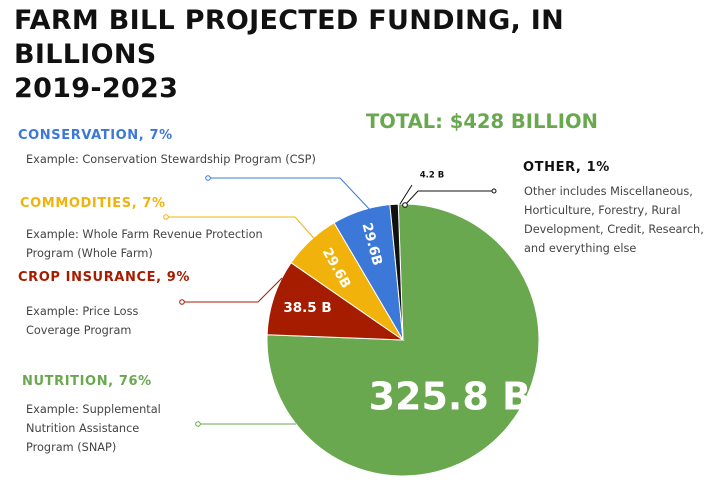 Image resolution: width=728 pixels, height=488 pixels. I want to click on leader-dot-commodities, so click(166, 217).